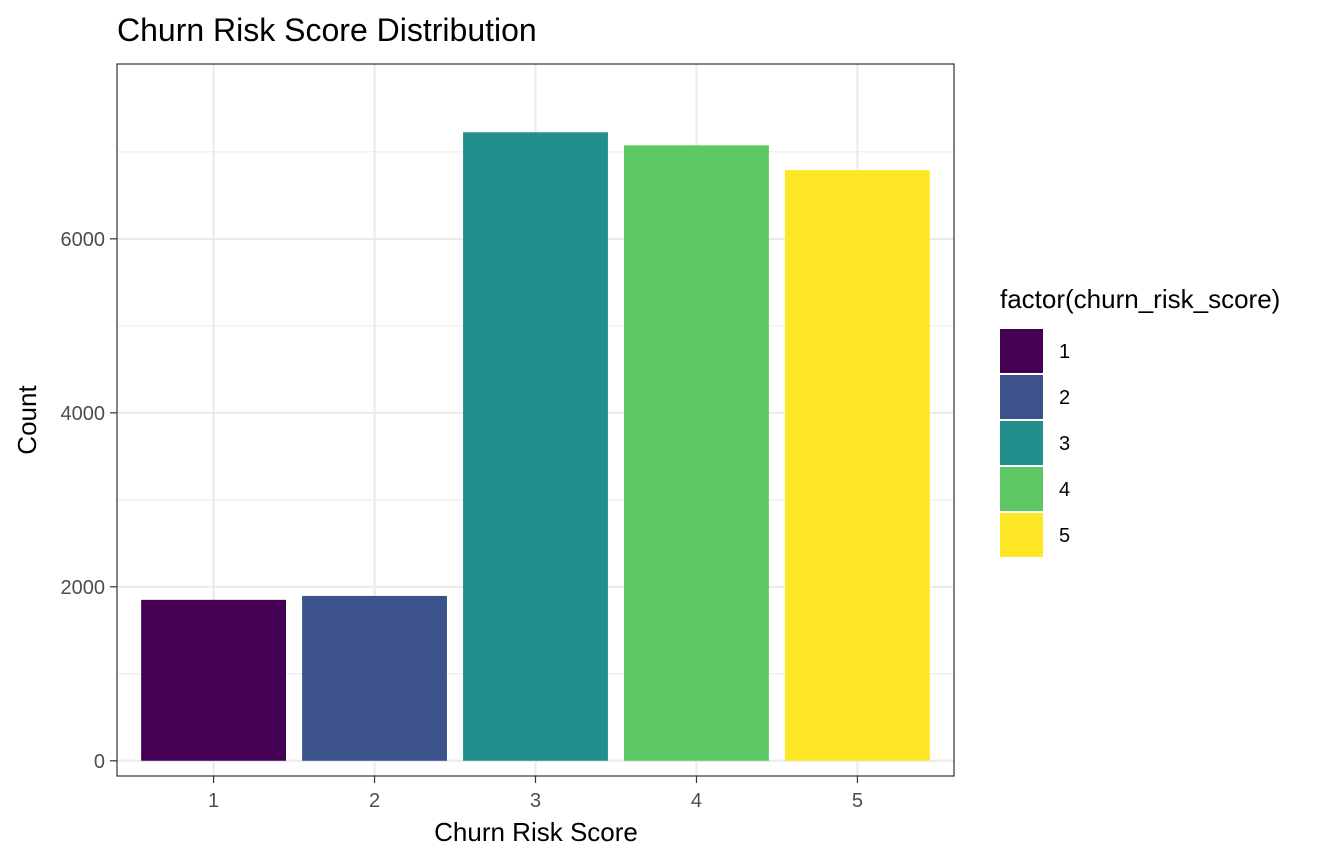  What do you see at coordinates (1064, 398) in the screenshot?
I see `legend-label-2: 2` at bounding box center [1064, 398].